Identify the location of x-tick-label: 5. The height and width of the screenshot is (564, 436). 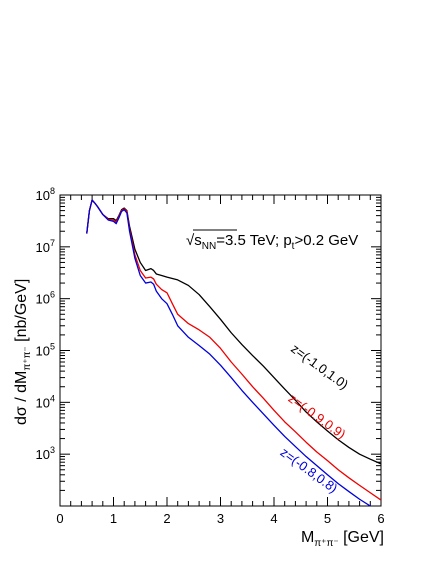
(327, 518).